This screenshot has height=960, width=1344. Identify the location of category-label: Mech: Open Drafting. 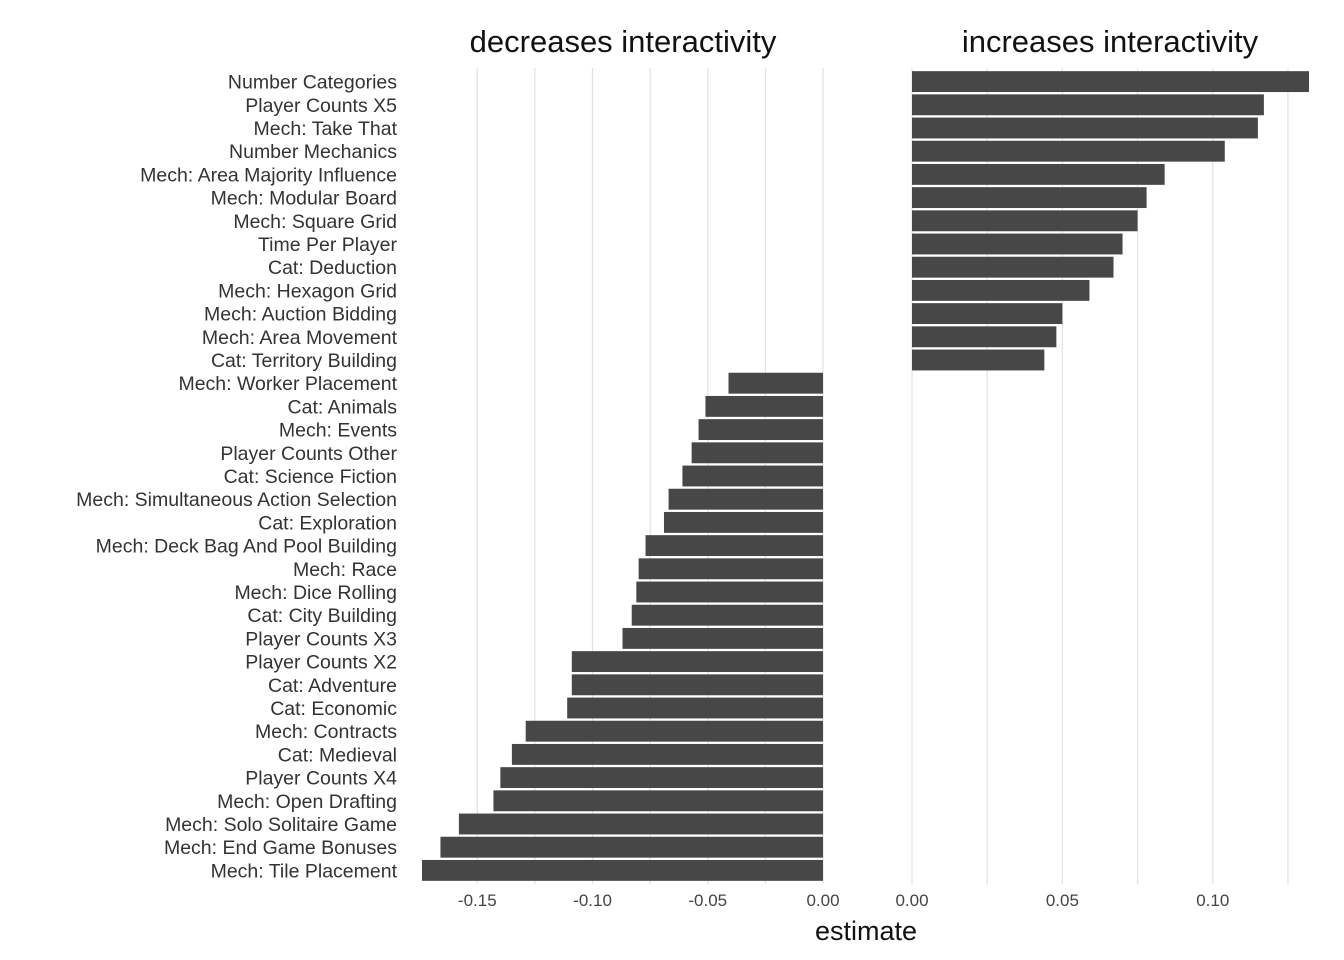
(307, 802).